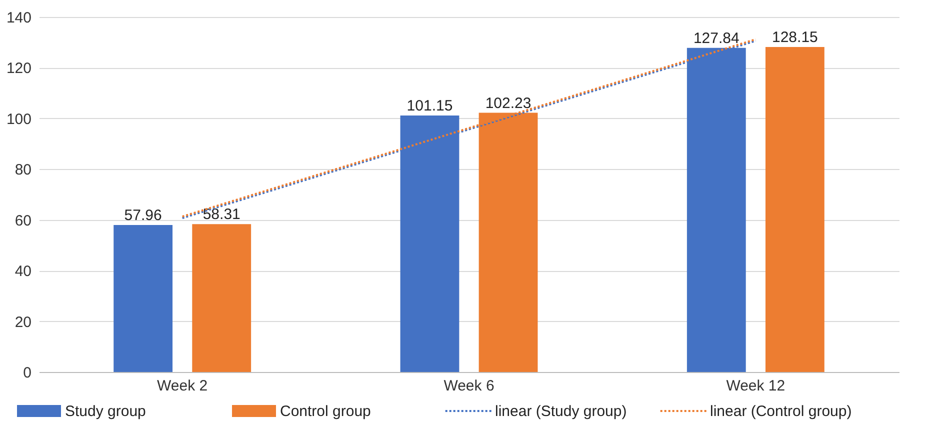 This screenshot has width=928, height=446. I want to click on y-tick-label: 60, so click(23, 221).